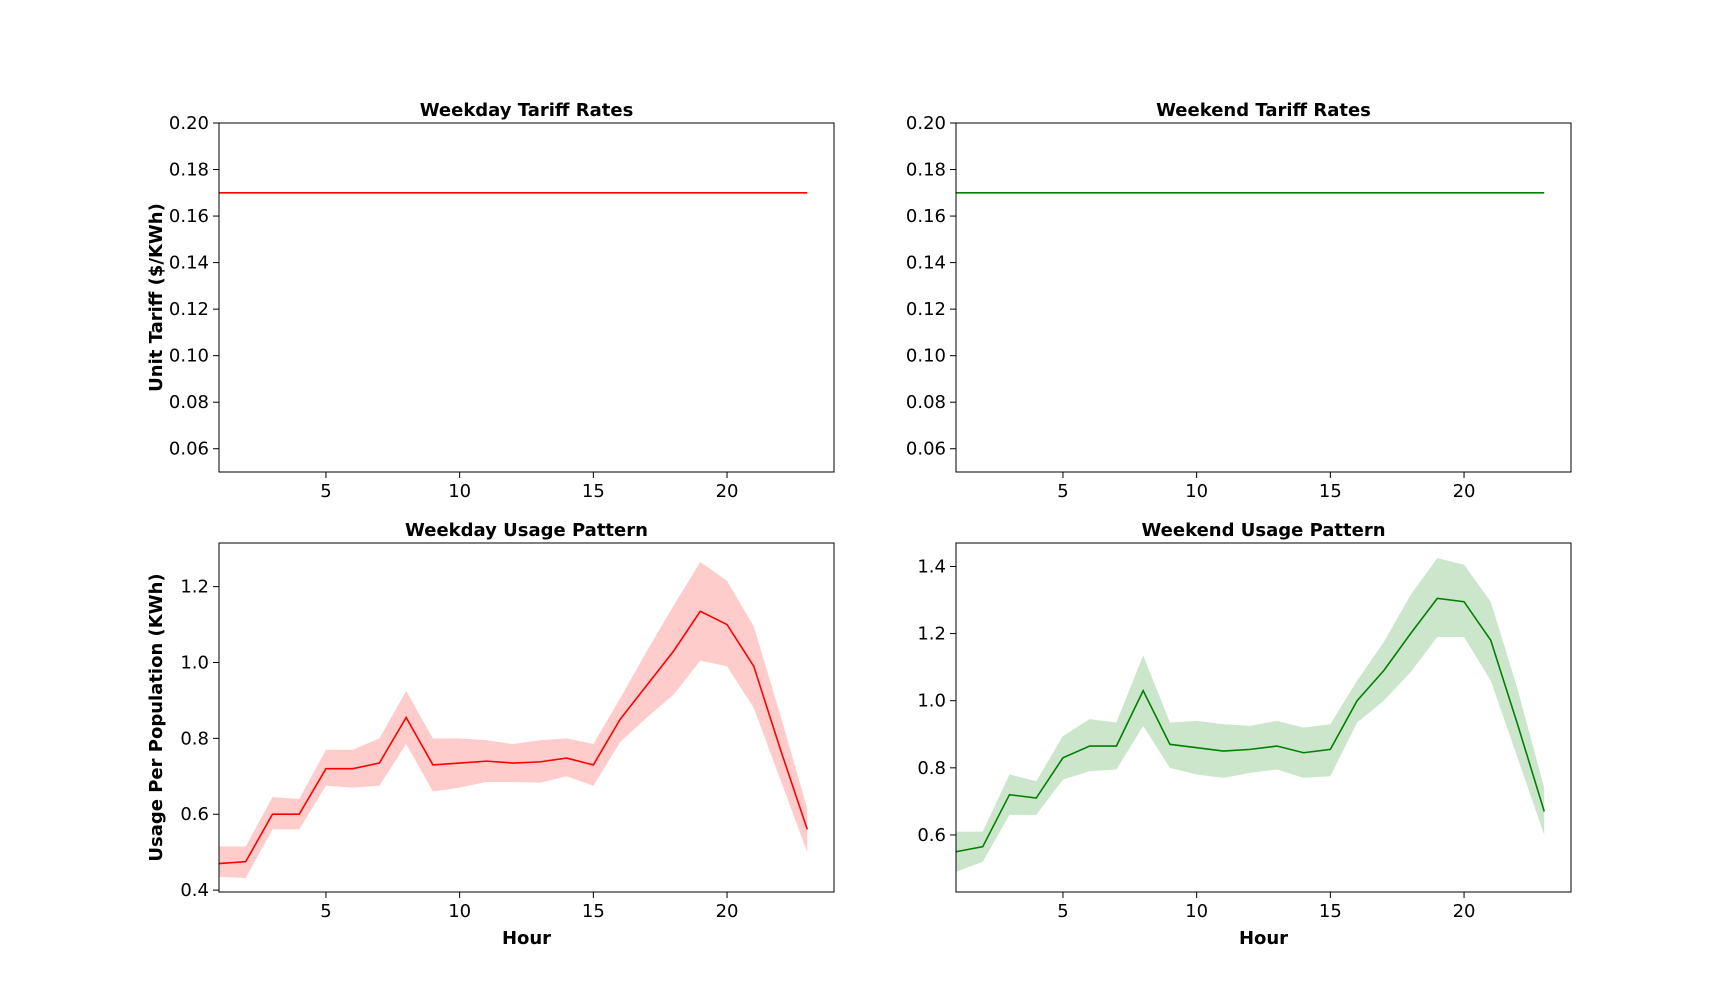 The width and height of the screenshot is (1728, 1008). I want to click on weekend-usage-xtick-label: 5, so click(1062, 911).